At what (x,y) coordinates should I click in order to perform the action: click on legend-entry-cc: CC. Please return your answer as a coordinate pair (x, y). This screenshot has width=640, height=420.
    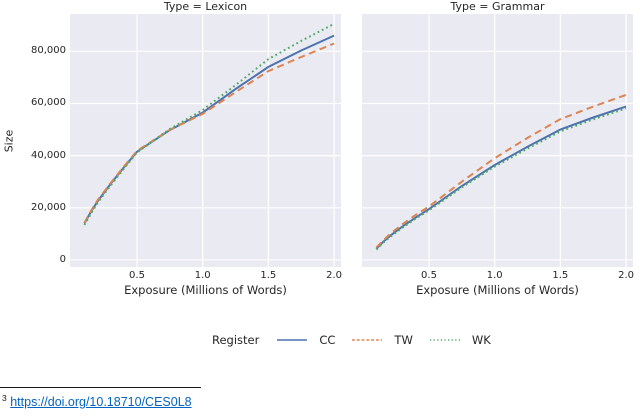
    Looking at the image, I should click on (306, 340).